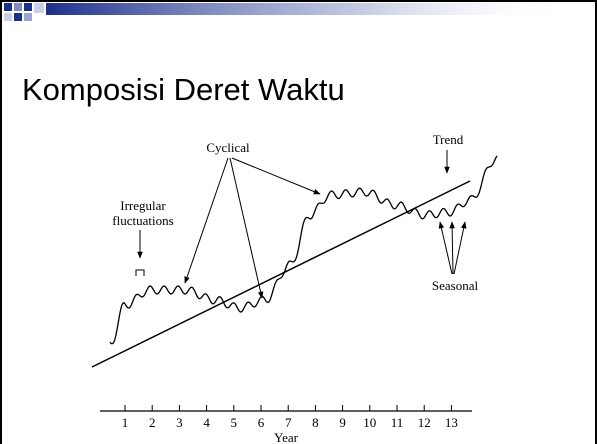  Describe the element at coordinates (143, 205) in the screenshot. I see `label: Irregular` at that location.